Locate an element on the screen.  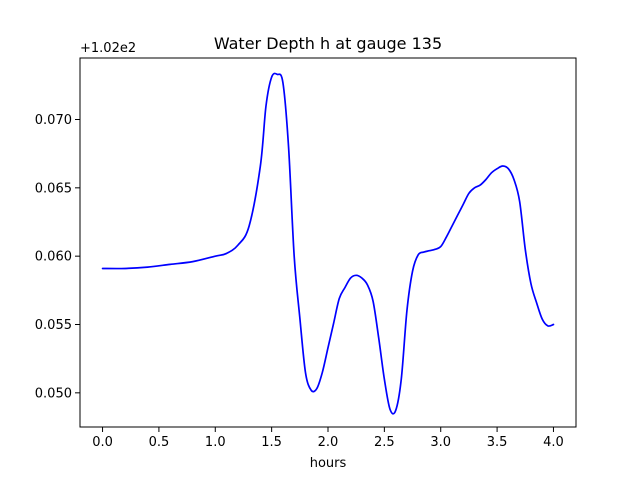
y-tick-label: 0.055 is located at coordinates (53, 325).